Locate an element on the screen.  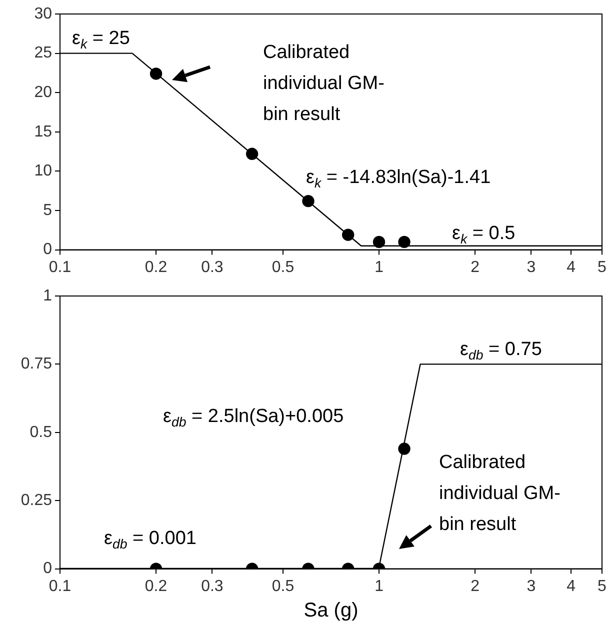
y-tick-label: 0.75 is located at coordinates (36, 364).